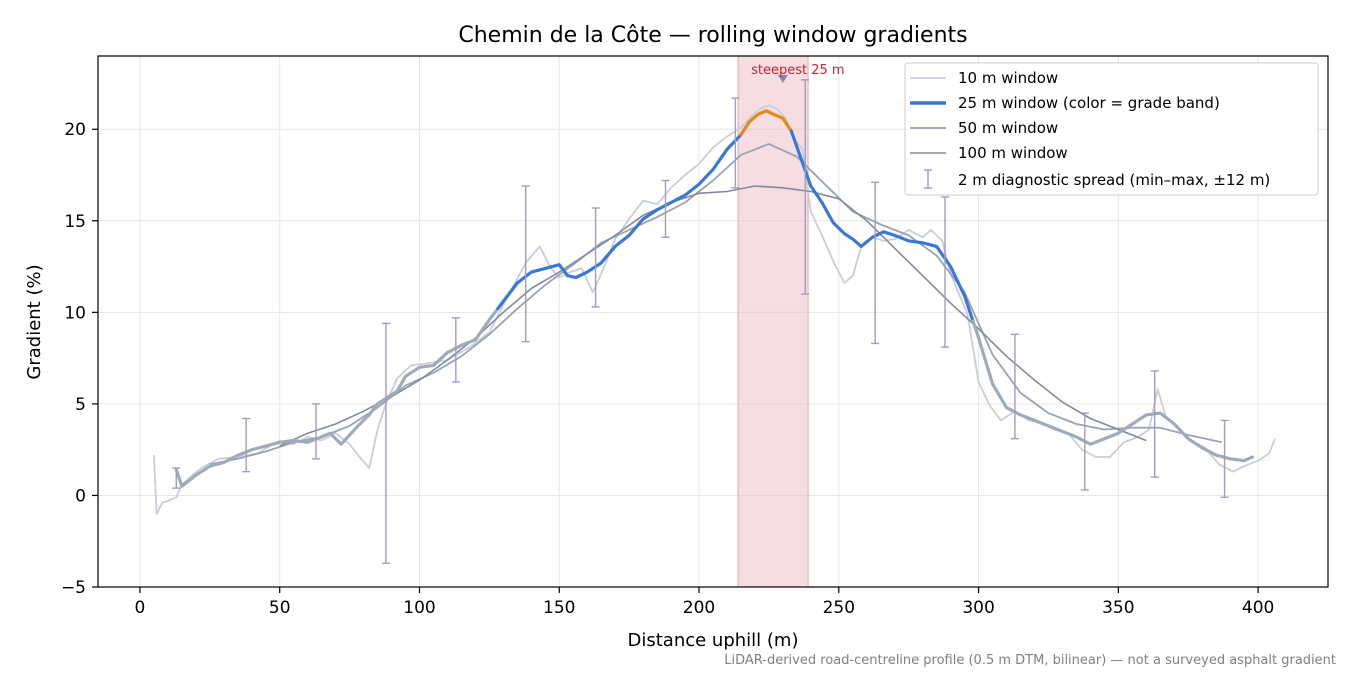 Image resolution: width=1350 pixels, height=675 pixels. Describe the element at coordinates (80, 496) in the screenshot. I see `y-tick-label: 0` at that location.